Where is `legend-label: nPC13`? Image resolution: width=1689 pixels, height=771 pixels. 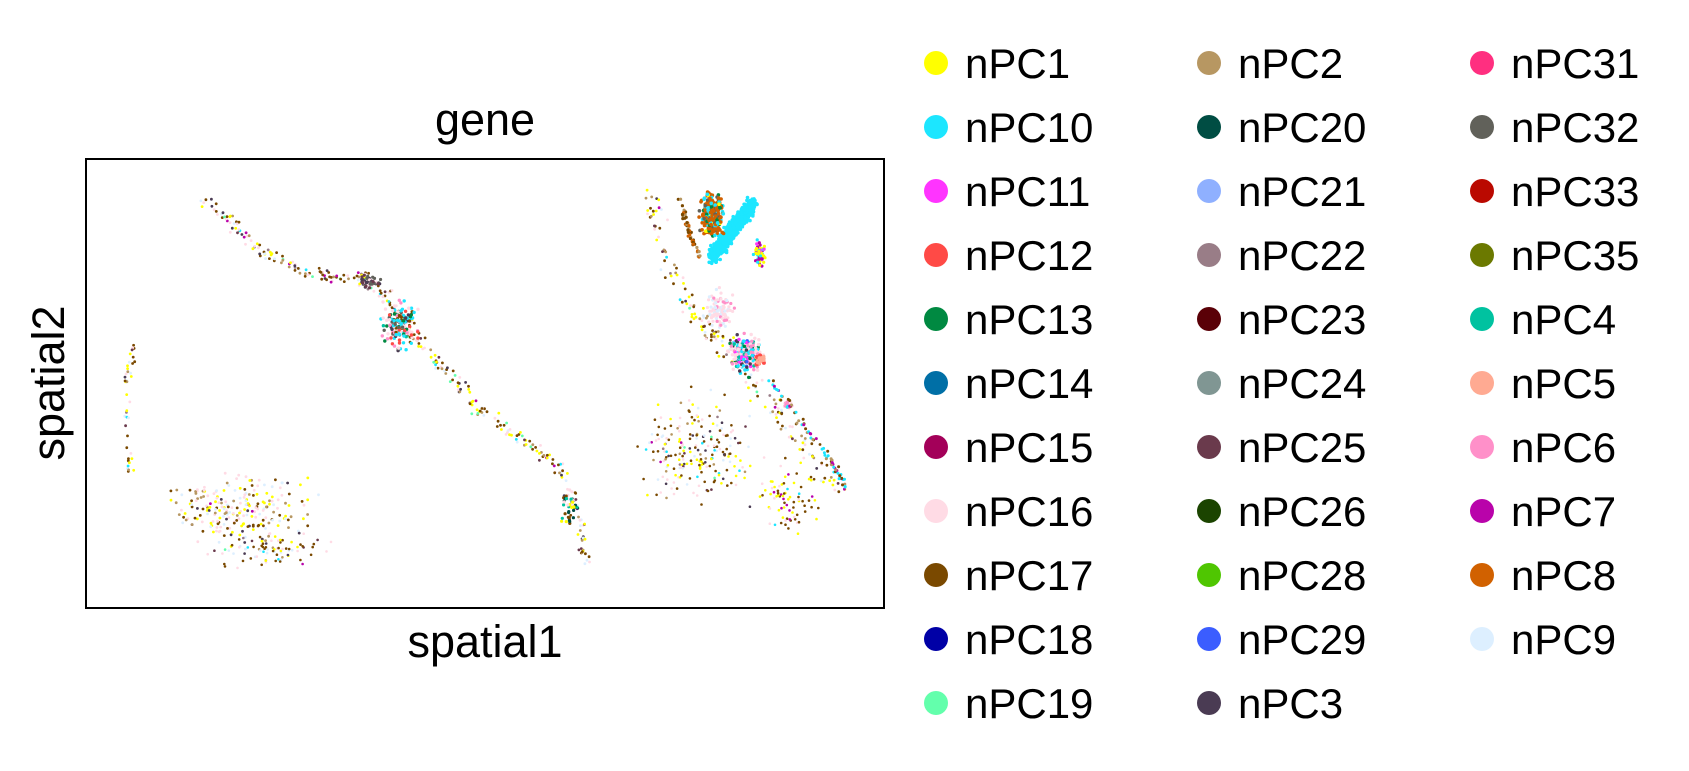 legend-label: nPC13 is located at coordinates (1029, 319).